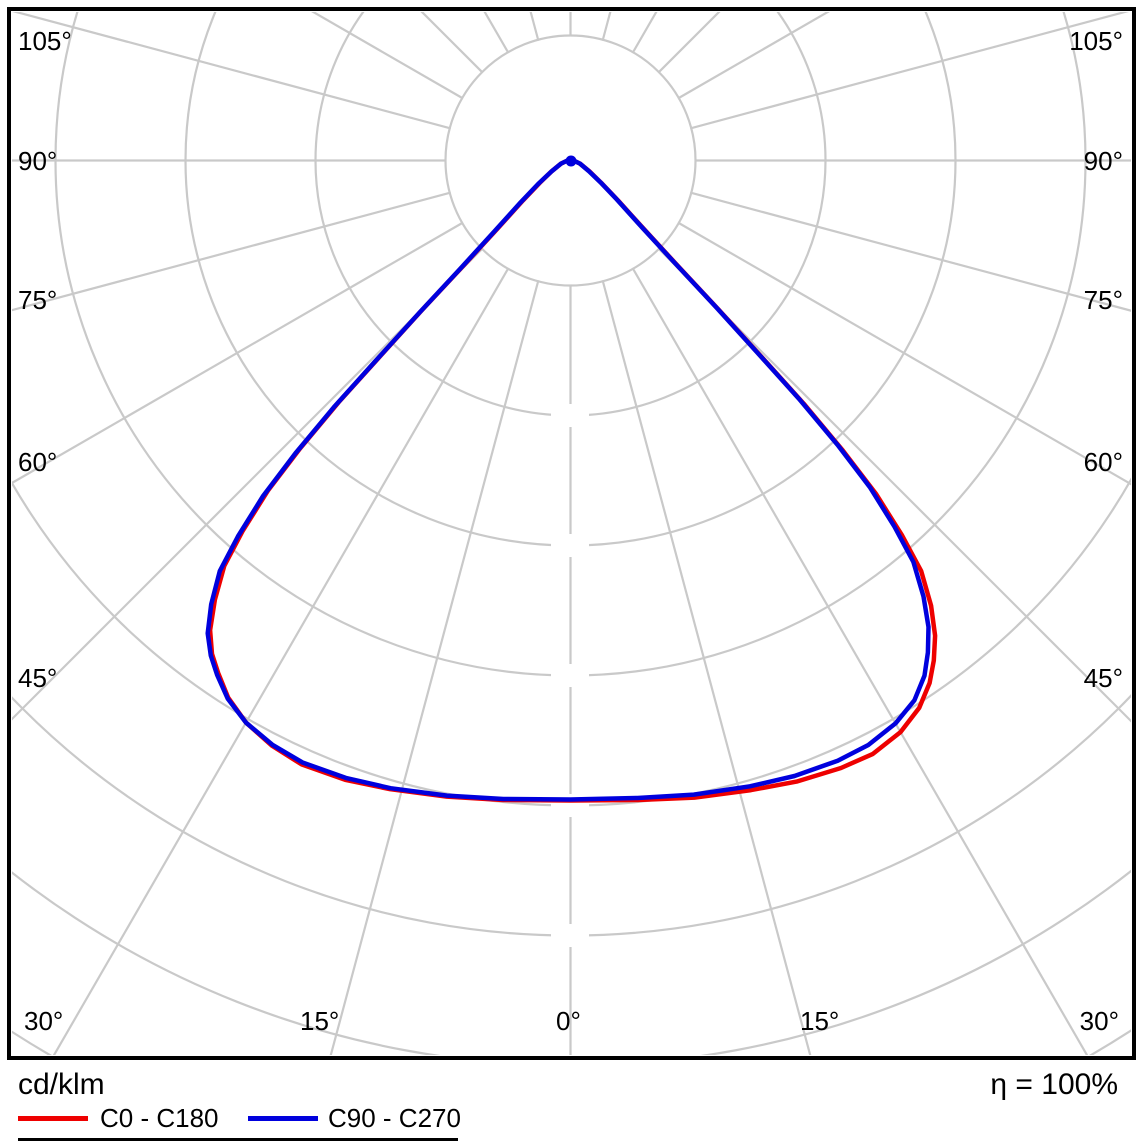  I want to click on angle-label-bottom-0: 0°, so click(568, 1021).